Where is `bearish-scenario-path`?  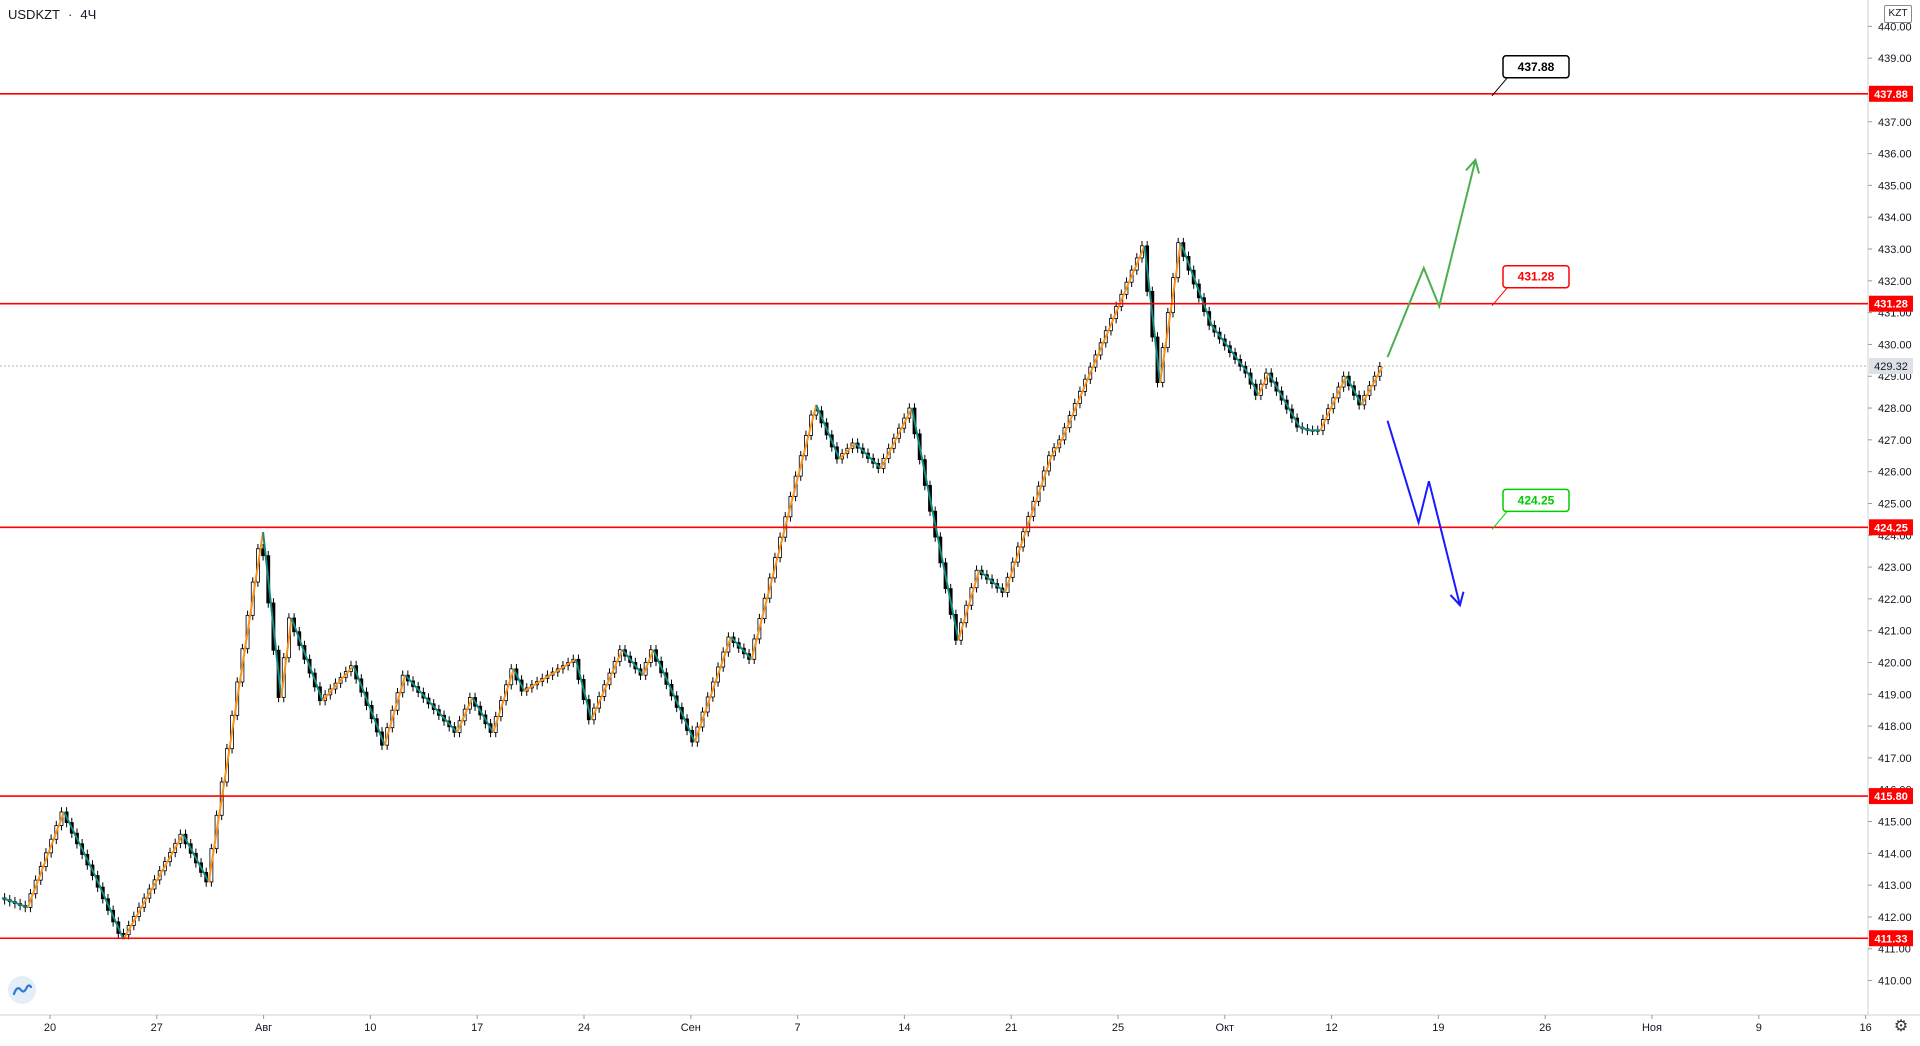
bearish-scenario-path is located at coordinates (1423, 513).